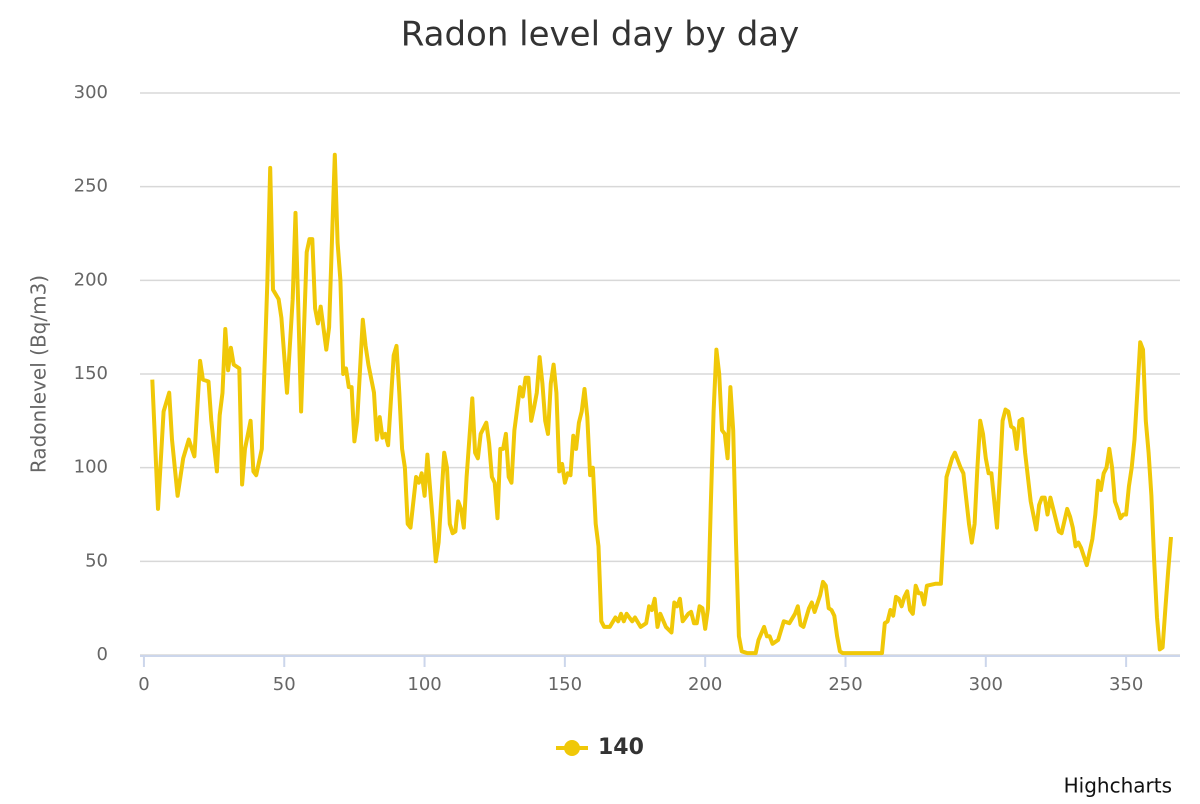  What do you see at coordinates (600, 35) in the screenshot?
I see `chart-title: Radon level day by day` at bounding box center [600, 35].